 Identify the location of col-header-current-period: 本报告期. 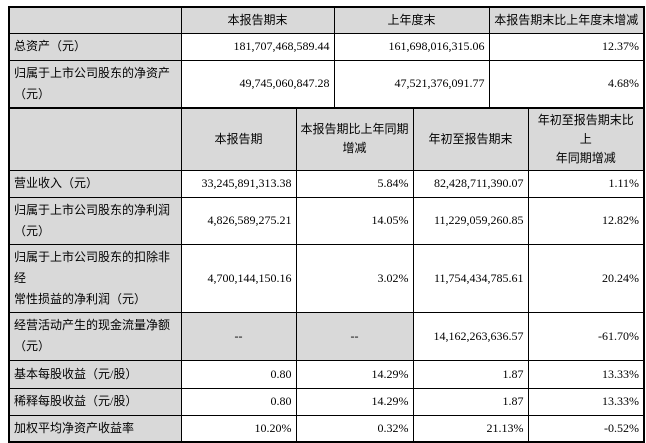
(238, 139).